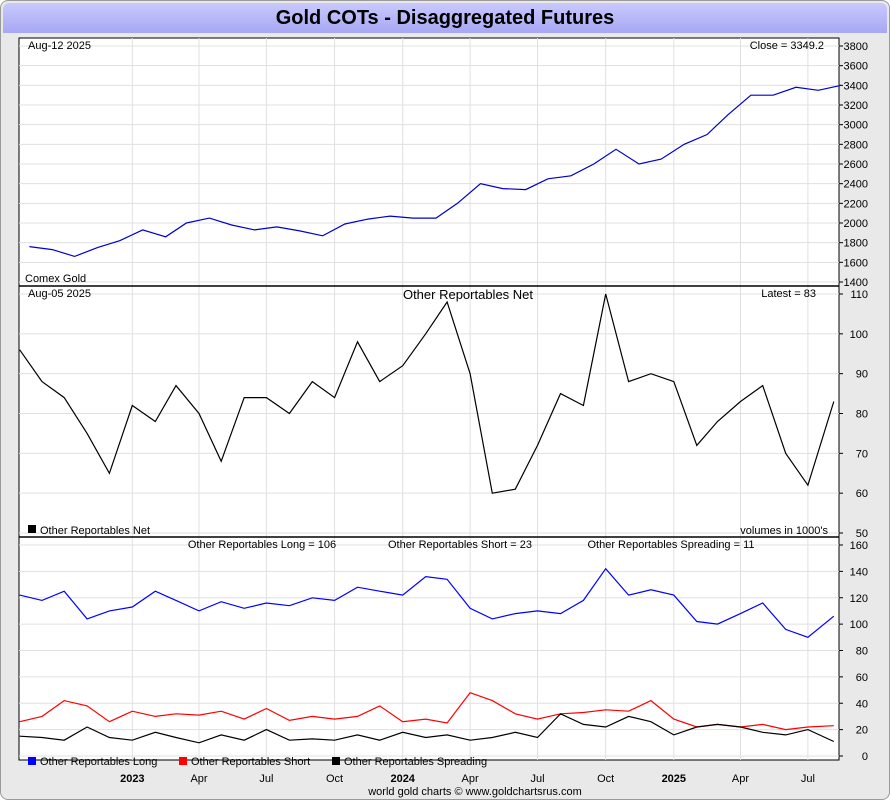 The height and width of the screenshot is (800, 890). I want to click on net-date-label: Aug-05 2025, so click(59, 294).